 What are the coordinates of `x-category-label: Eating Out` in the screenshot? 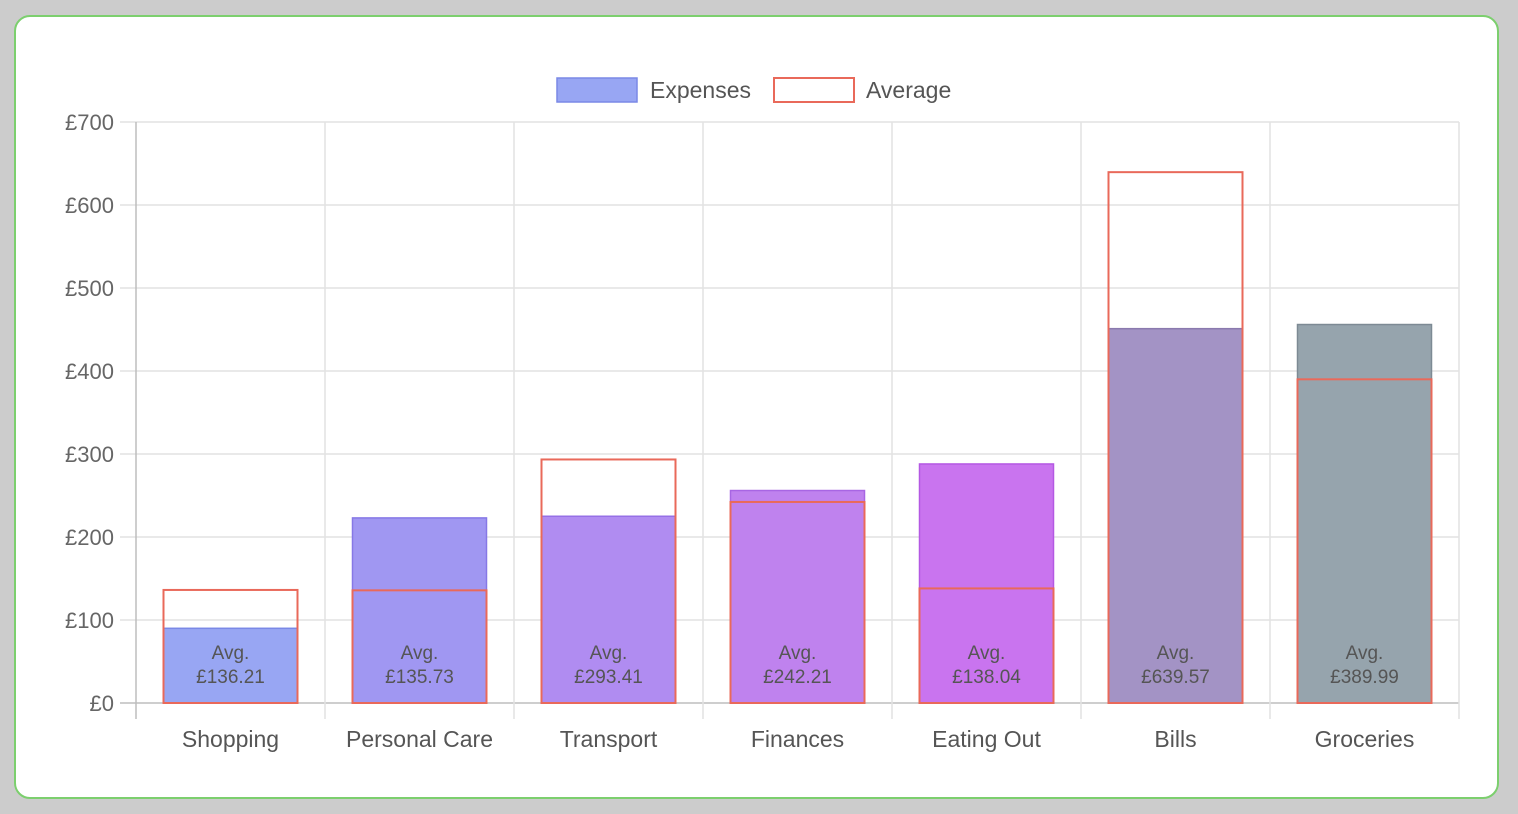 It's located at (986, 739).